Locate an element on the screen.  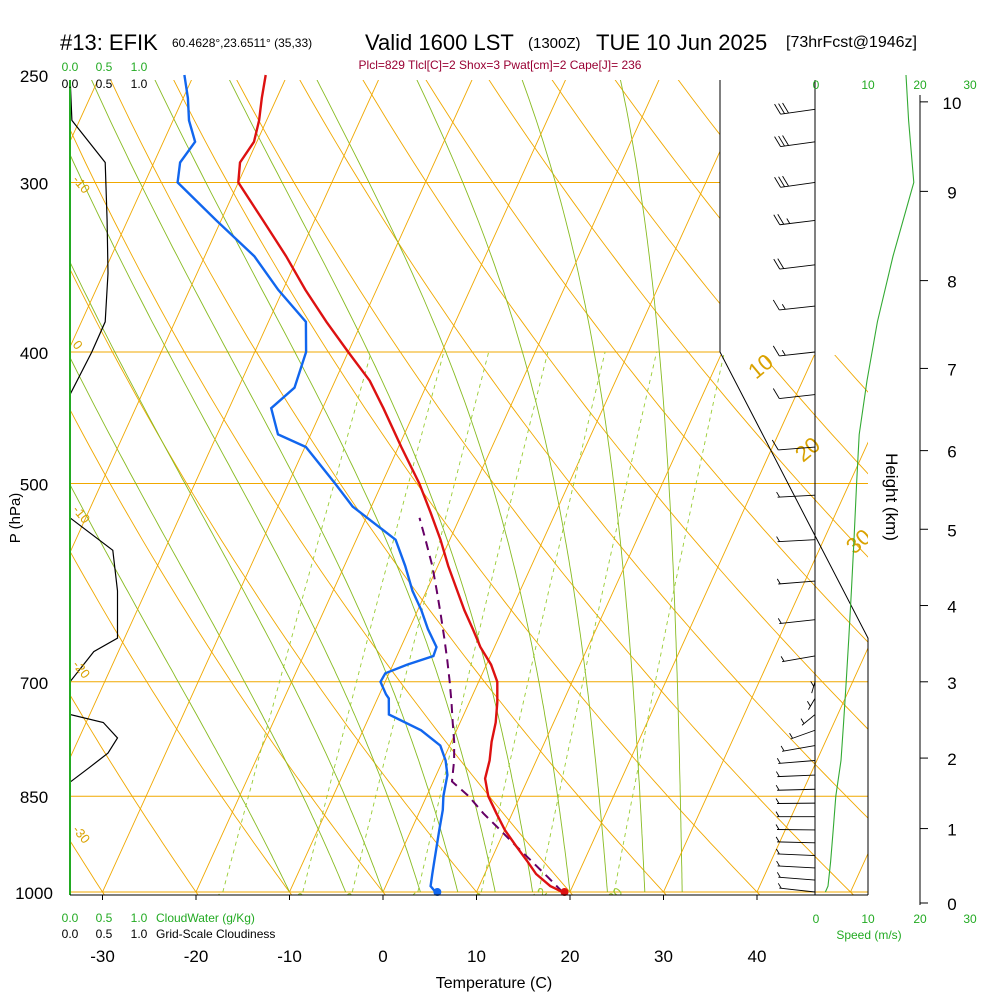
cloud-isotherm-label-1: 0 is located at coordinates (78, 344).